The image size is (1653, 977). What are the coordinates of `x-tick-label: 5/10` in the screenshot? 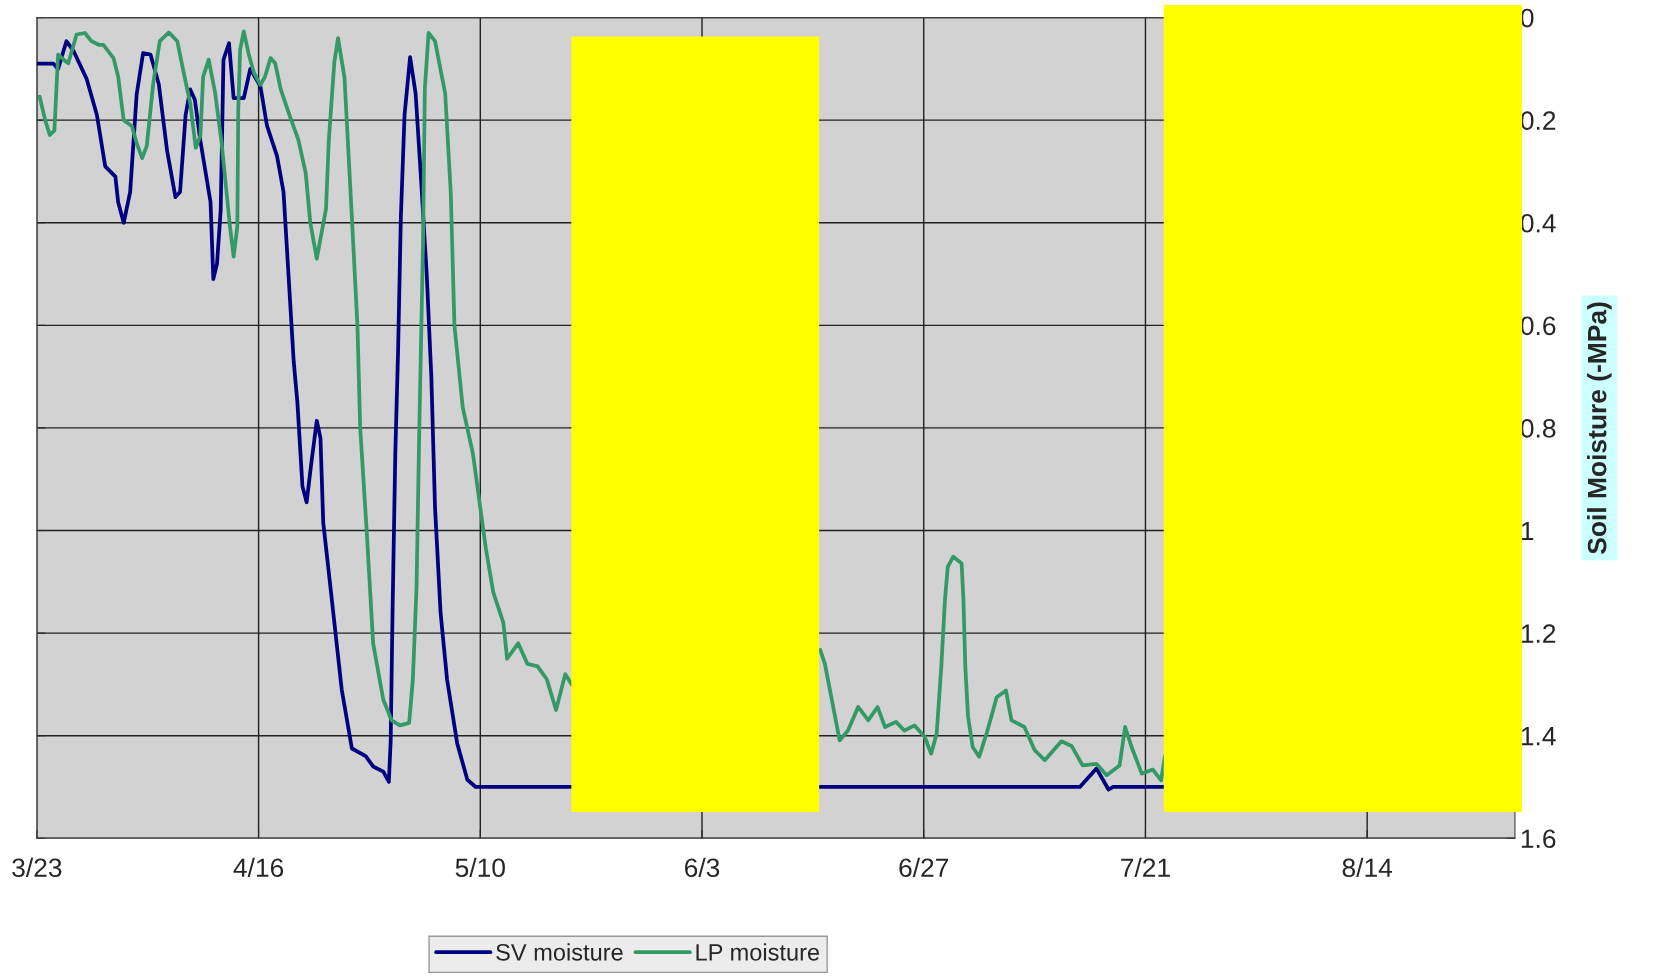 It's located at (480, 867).